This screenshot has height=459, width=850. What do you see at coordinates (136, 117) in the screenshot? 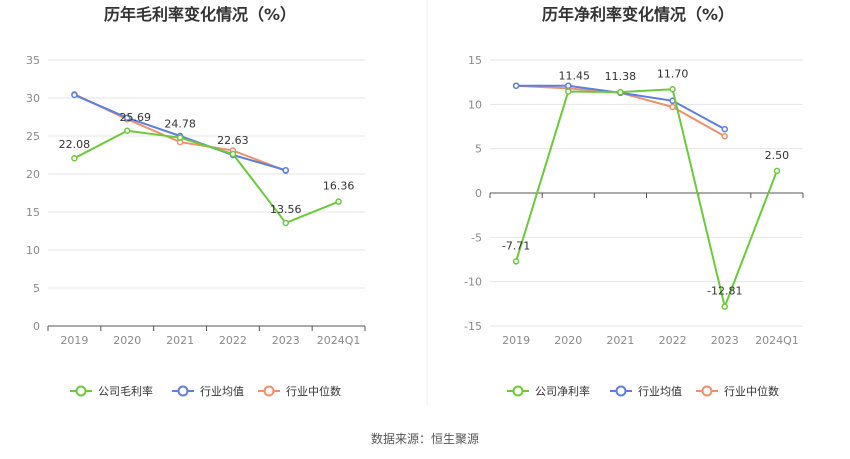
I see `data-label: 25.69` at bounding box center [136, 117].